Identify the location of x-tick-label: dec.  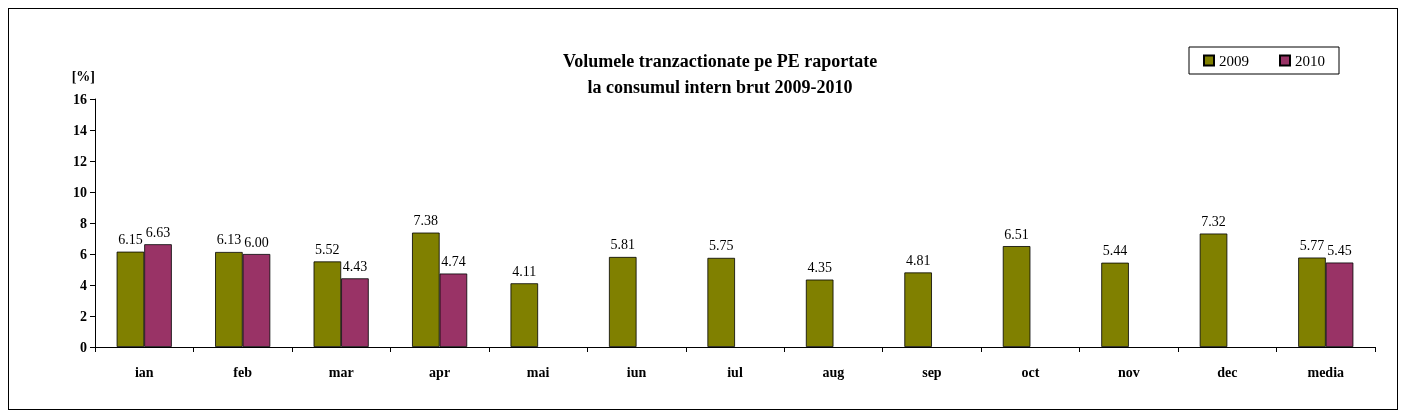
(1227, 372).